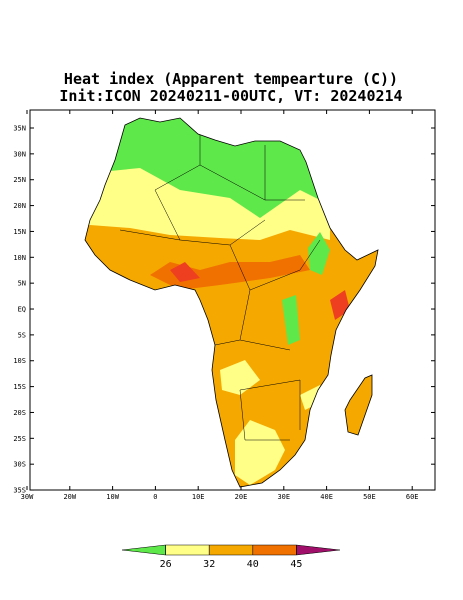 The width and height of the screenshot is (463, 600). What do you see at coordinates (19, 180) in the screenshot?
I see `lat-label: 25N` at bounding box center [19, 180].